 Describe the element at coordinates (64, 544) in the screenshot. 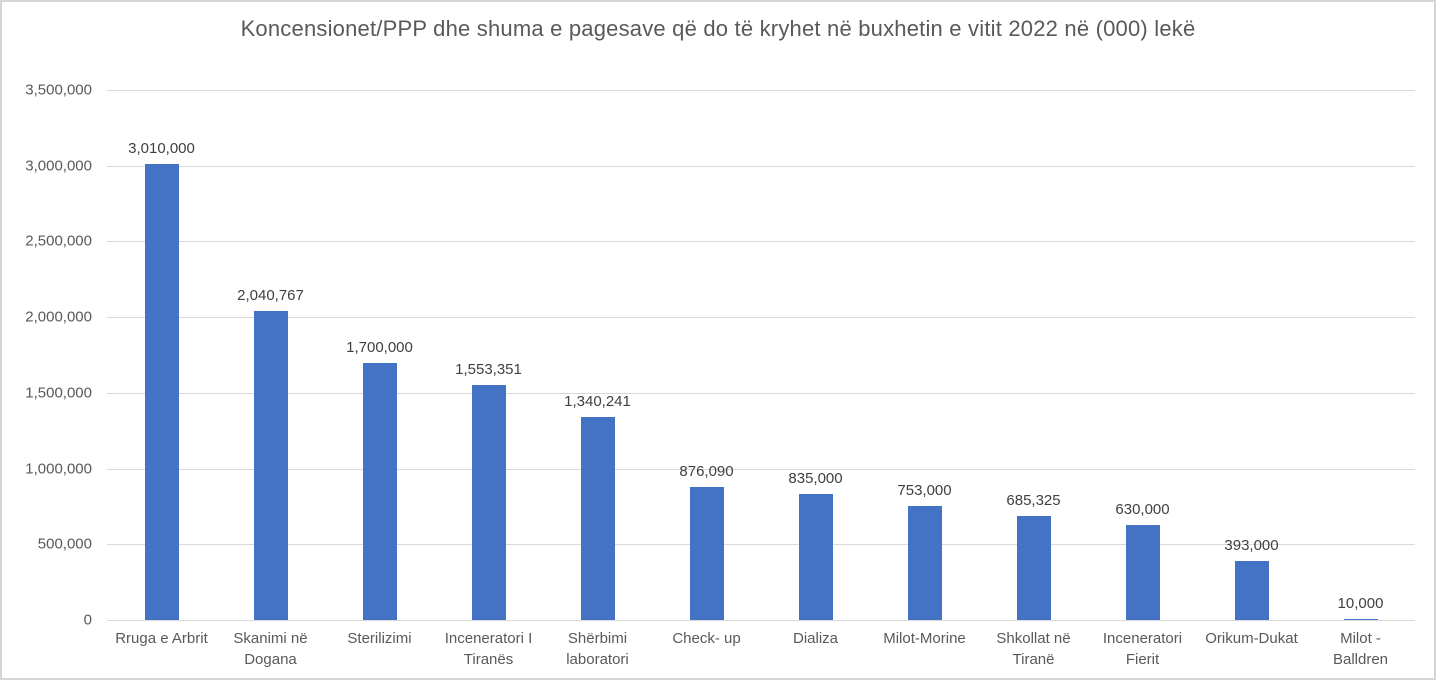

I see `y-axis-tick-label: 500,000` at that location.